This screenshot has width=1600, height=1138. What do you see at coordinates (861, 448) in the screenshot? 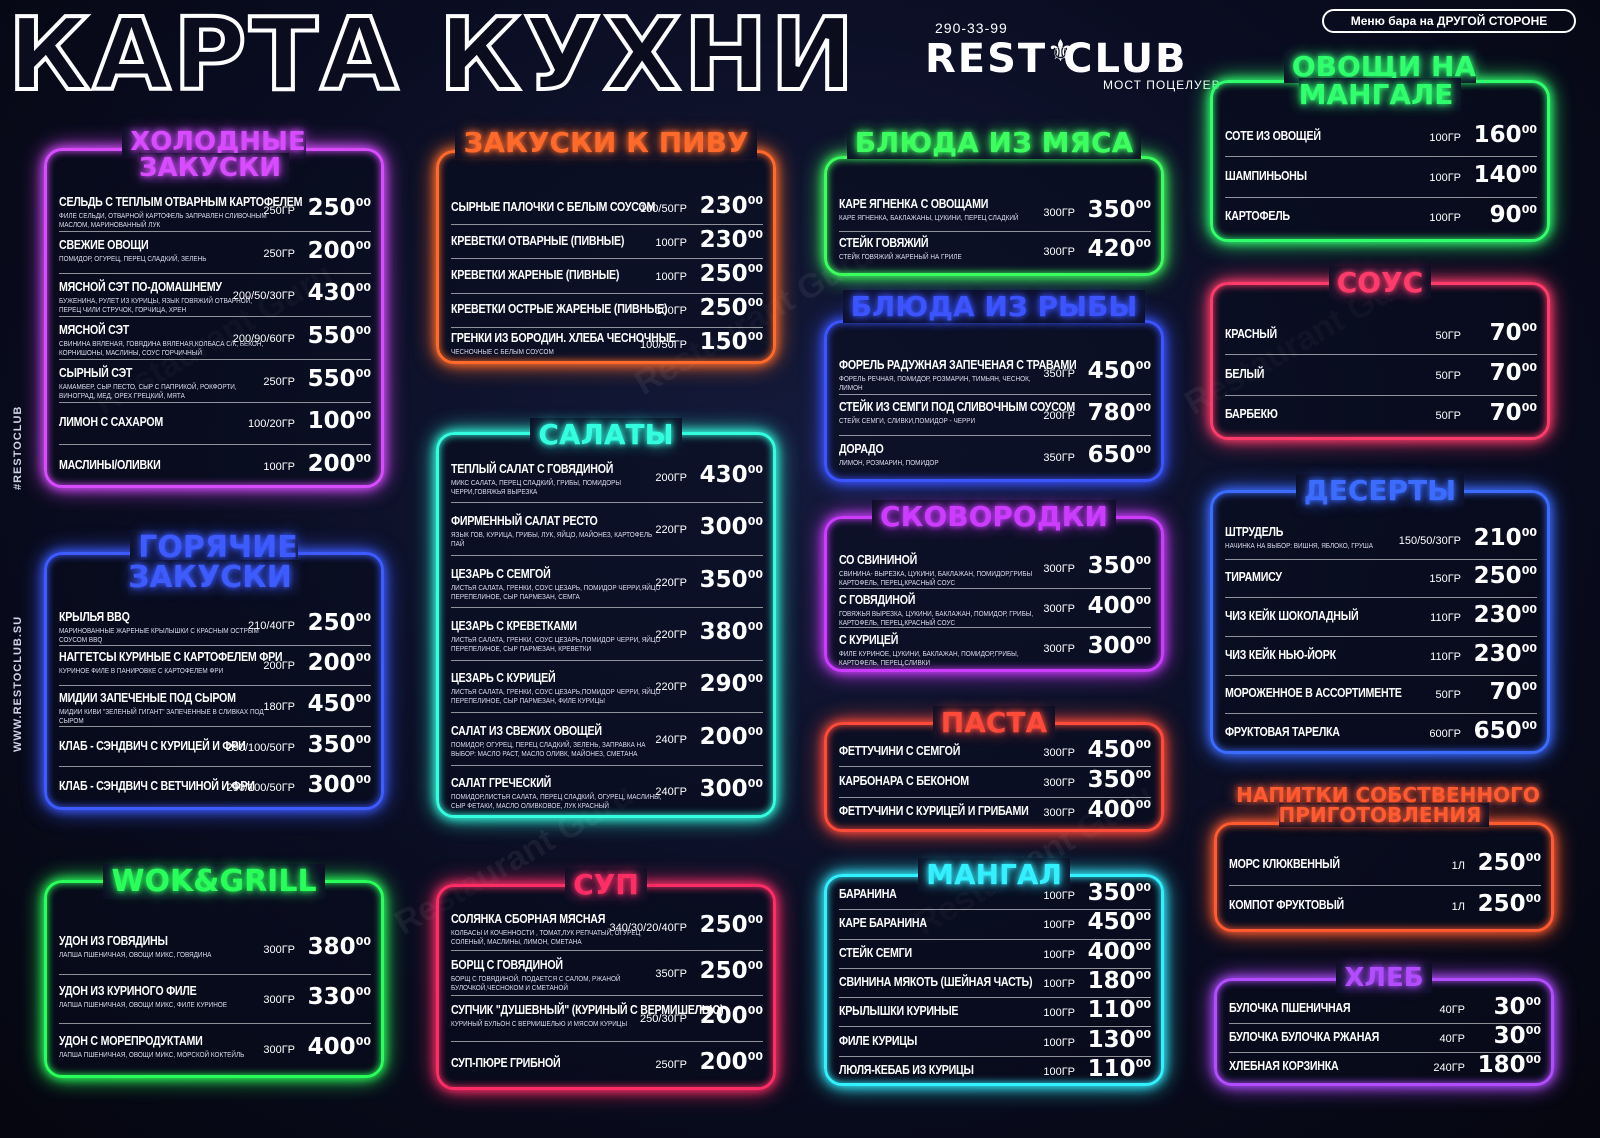
I see `item-name: ДОРАДО` at bounding box center [861, 448].